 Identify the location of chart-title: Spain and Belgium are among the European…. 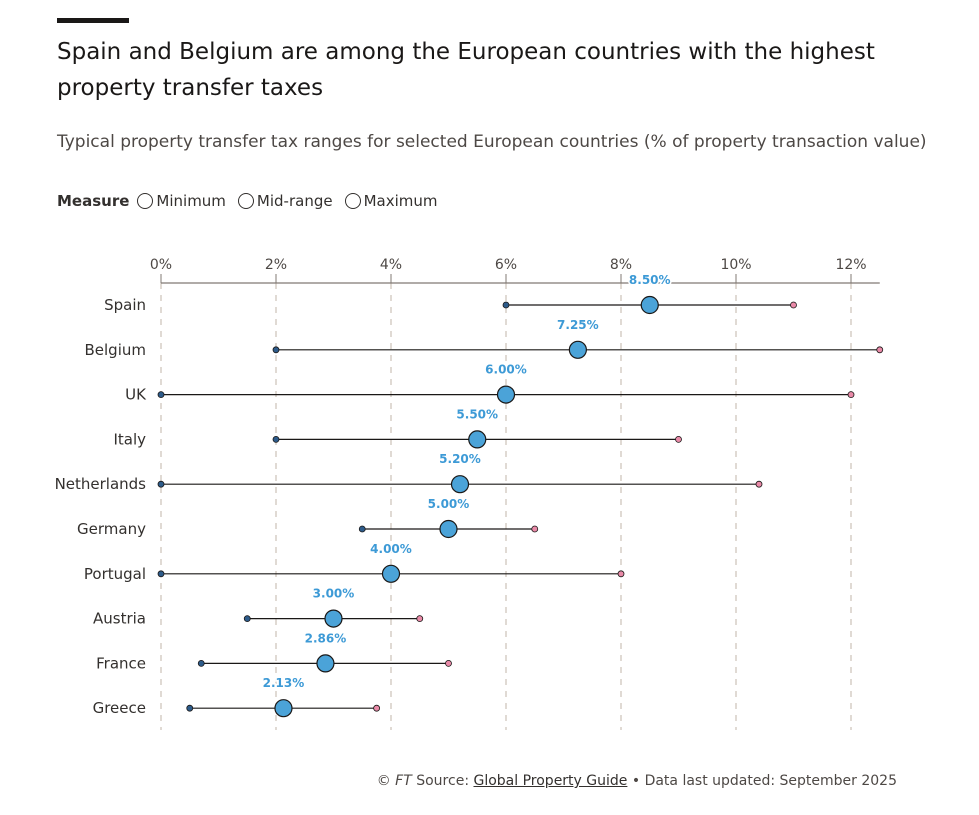
(466, 70).